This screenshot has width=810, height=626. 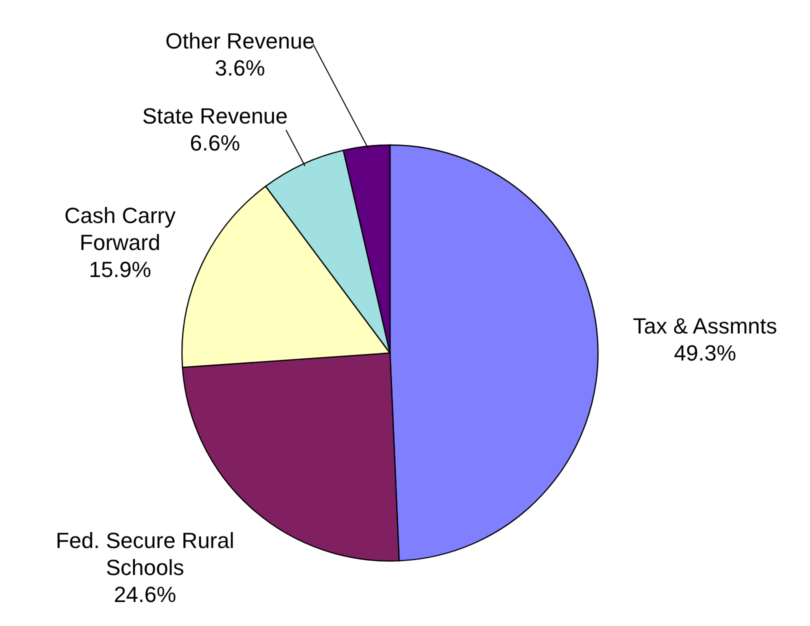 I want to click on slice-label: Fed. Secure Rural Schools, so click(x=145, y=554).